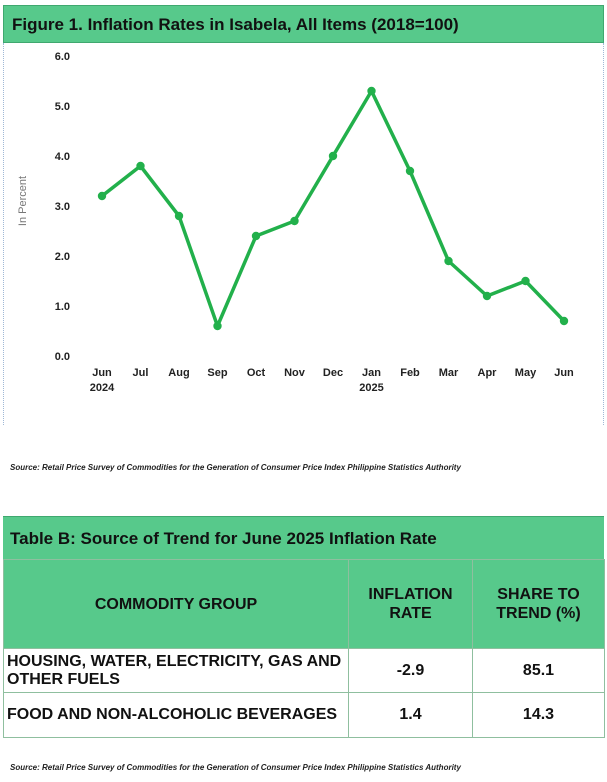 This screenshot has height=782, width=607. What do you see at coordinates (217, 373) in the screenshot?
I see `x-tick-label: Sep` at bounding box center [217, 373].